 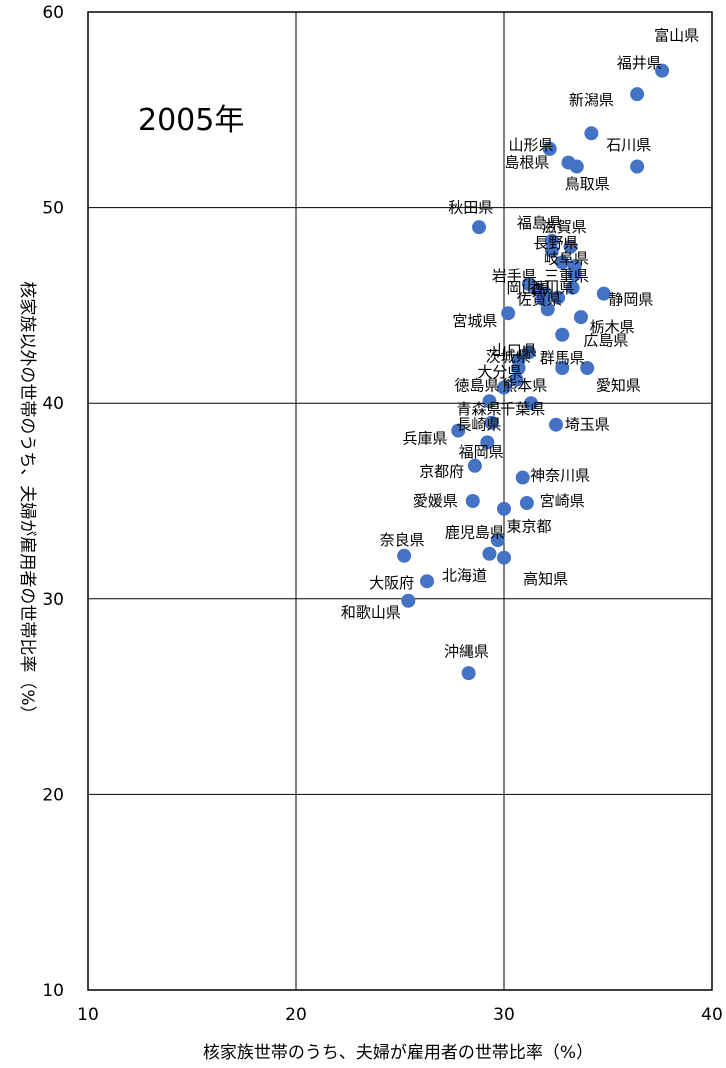 I want to click on x-tick-label: 40, so click(x=712, y=1015).